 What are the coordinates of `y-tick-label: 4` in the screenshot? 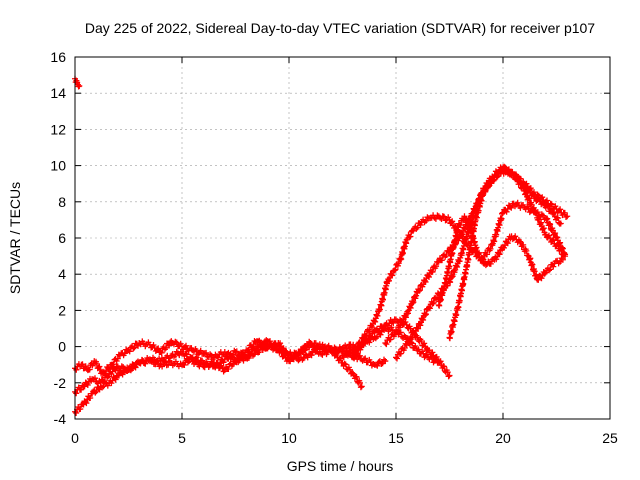 It's located at (62, 274).